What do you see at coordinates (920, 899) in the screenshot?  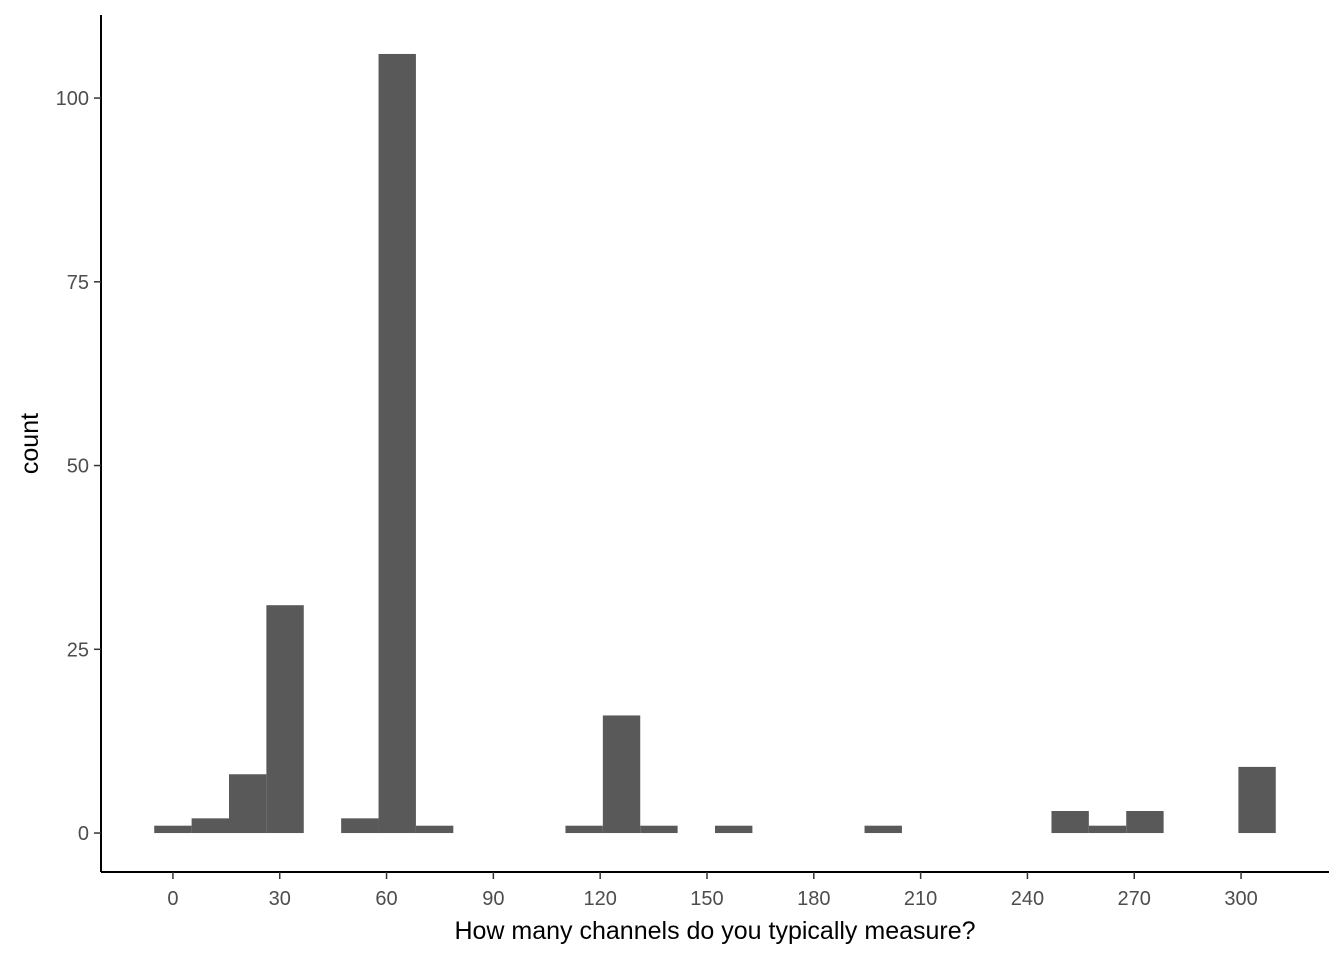 I see `x-tick-label: 210` at bounding box center [920, 899].